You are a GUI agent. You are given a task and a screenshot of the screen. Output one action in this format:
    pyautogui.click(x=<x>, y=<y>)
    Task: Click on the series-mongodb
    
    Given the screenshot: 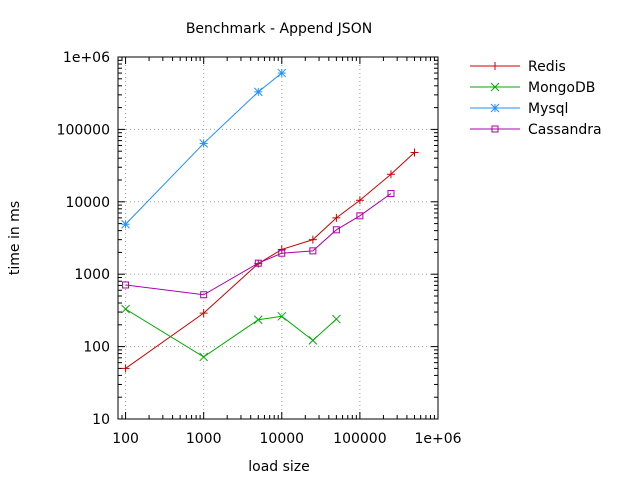 What is the action you would take?
    pyautogui.click(x=231, y=333)
    